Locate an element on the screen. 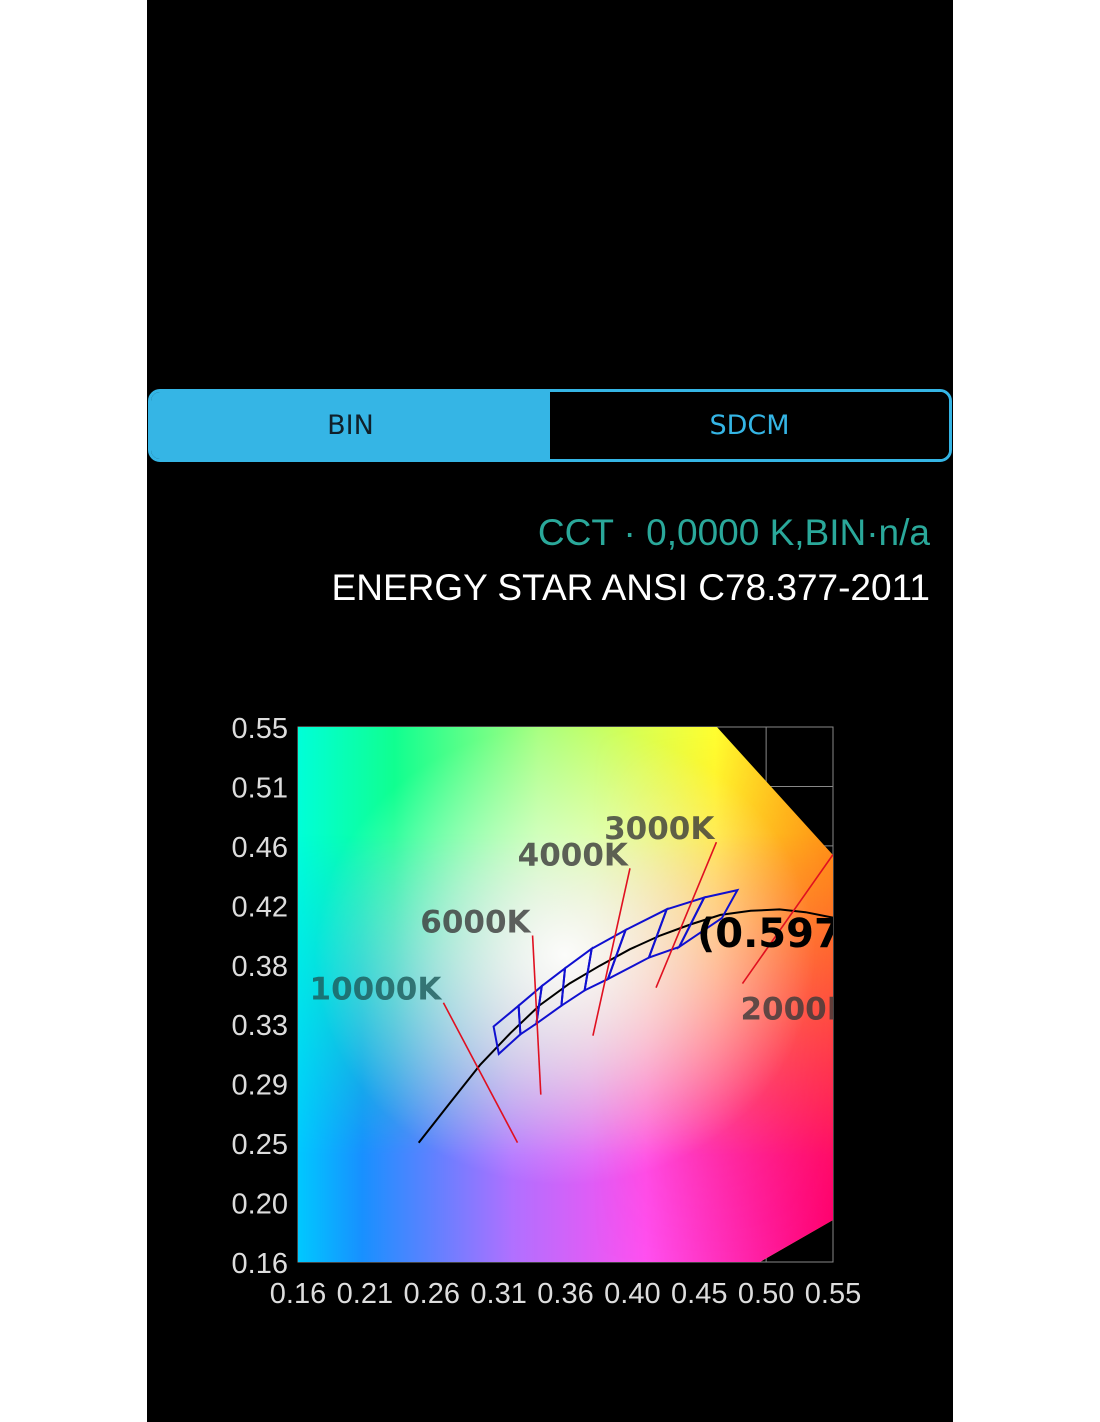 This screenshot has width=1100, height=1422. cct-label: 10000K is located at coordinates (376, 990).